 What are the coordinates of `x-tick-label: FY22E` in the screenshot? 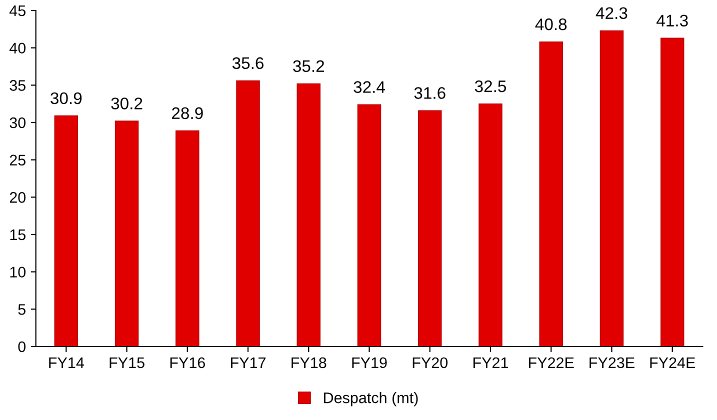 It's located at (551, 362).